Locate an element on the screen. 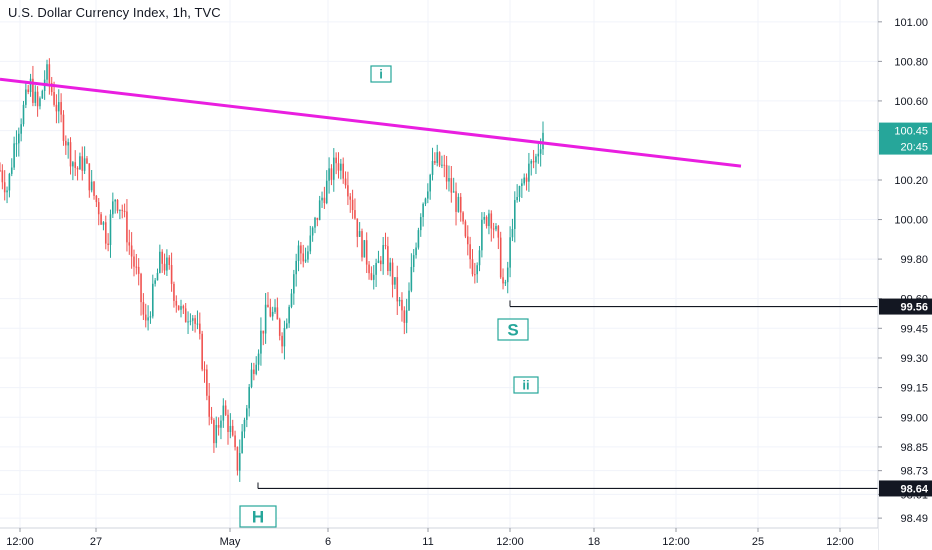 The width and height of the screenshot is (932, 550). price-axis-label: 98.85 is located at coordinates (914, 448).